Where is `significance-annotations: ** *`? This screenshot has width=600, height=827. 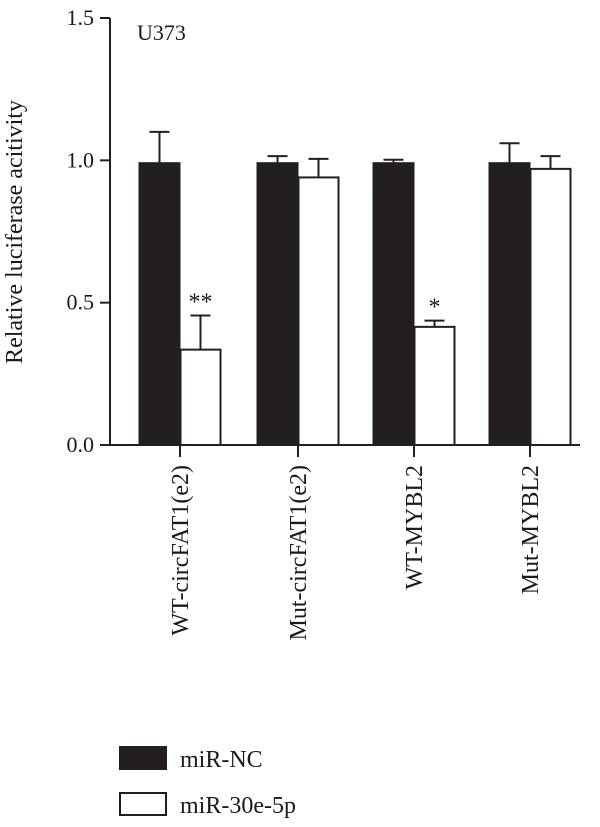 significance-annotations: ** * is located at coordinates (315, 304).